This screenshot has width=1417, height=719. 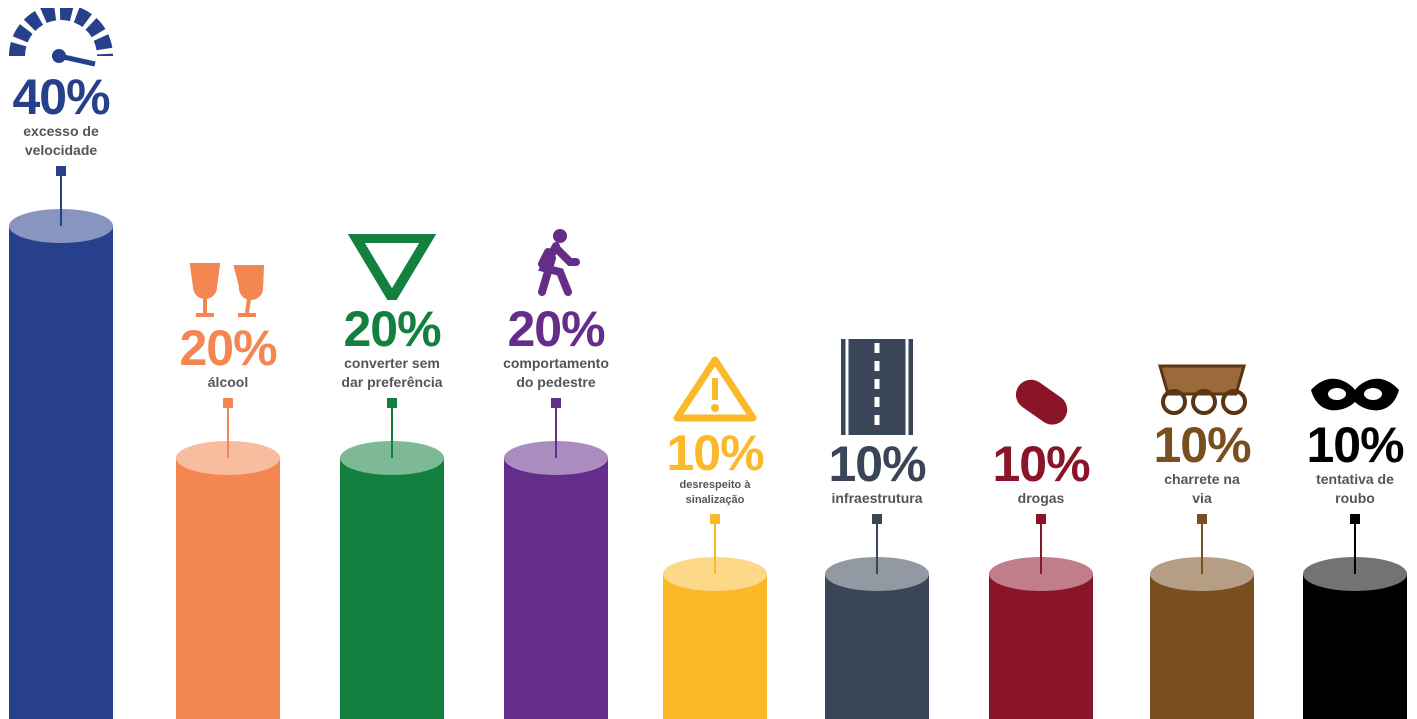 I want to click on category-label: comportamento do pedestre, so click(x=556, y=373).